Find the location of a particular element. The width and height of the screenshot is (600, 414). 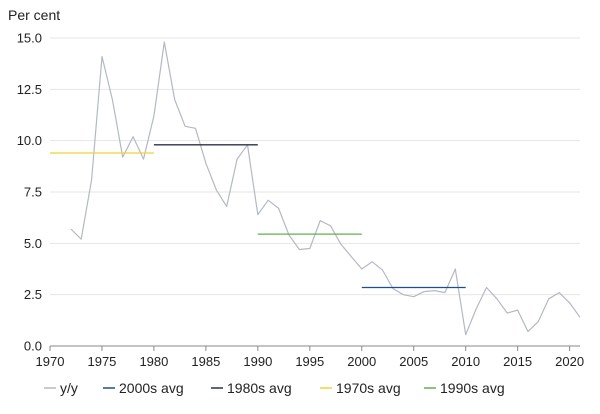

x-tick-label: 1985 is located at coordinates (205, 361).